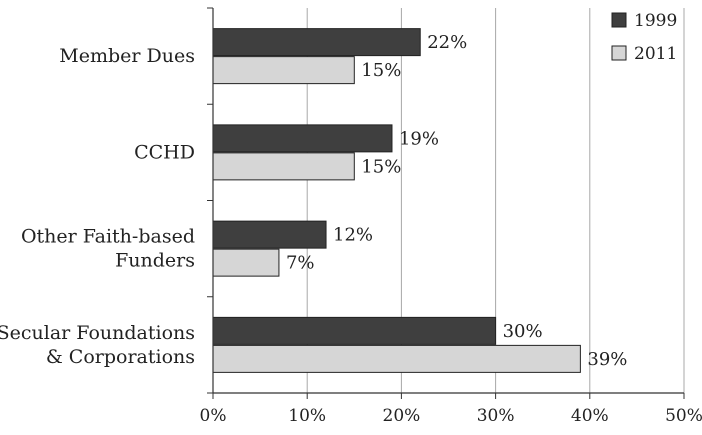  I want to click on x-tick-label: 20%, so click(402, 416).